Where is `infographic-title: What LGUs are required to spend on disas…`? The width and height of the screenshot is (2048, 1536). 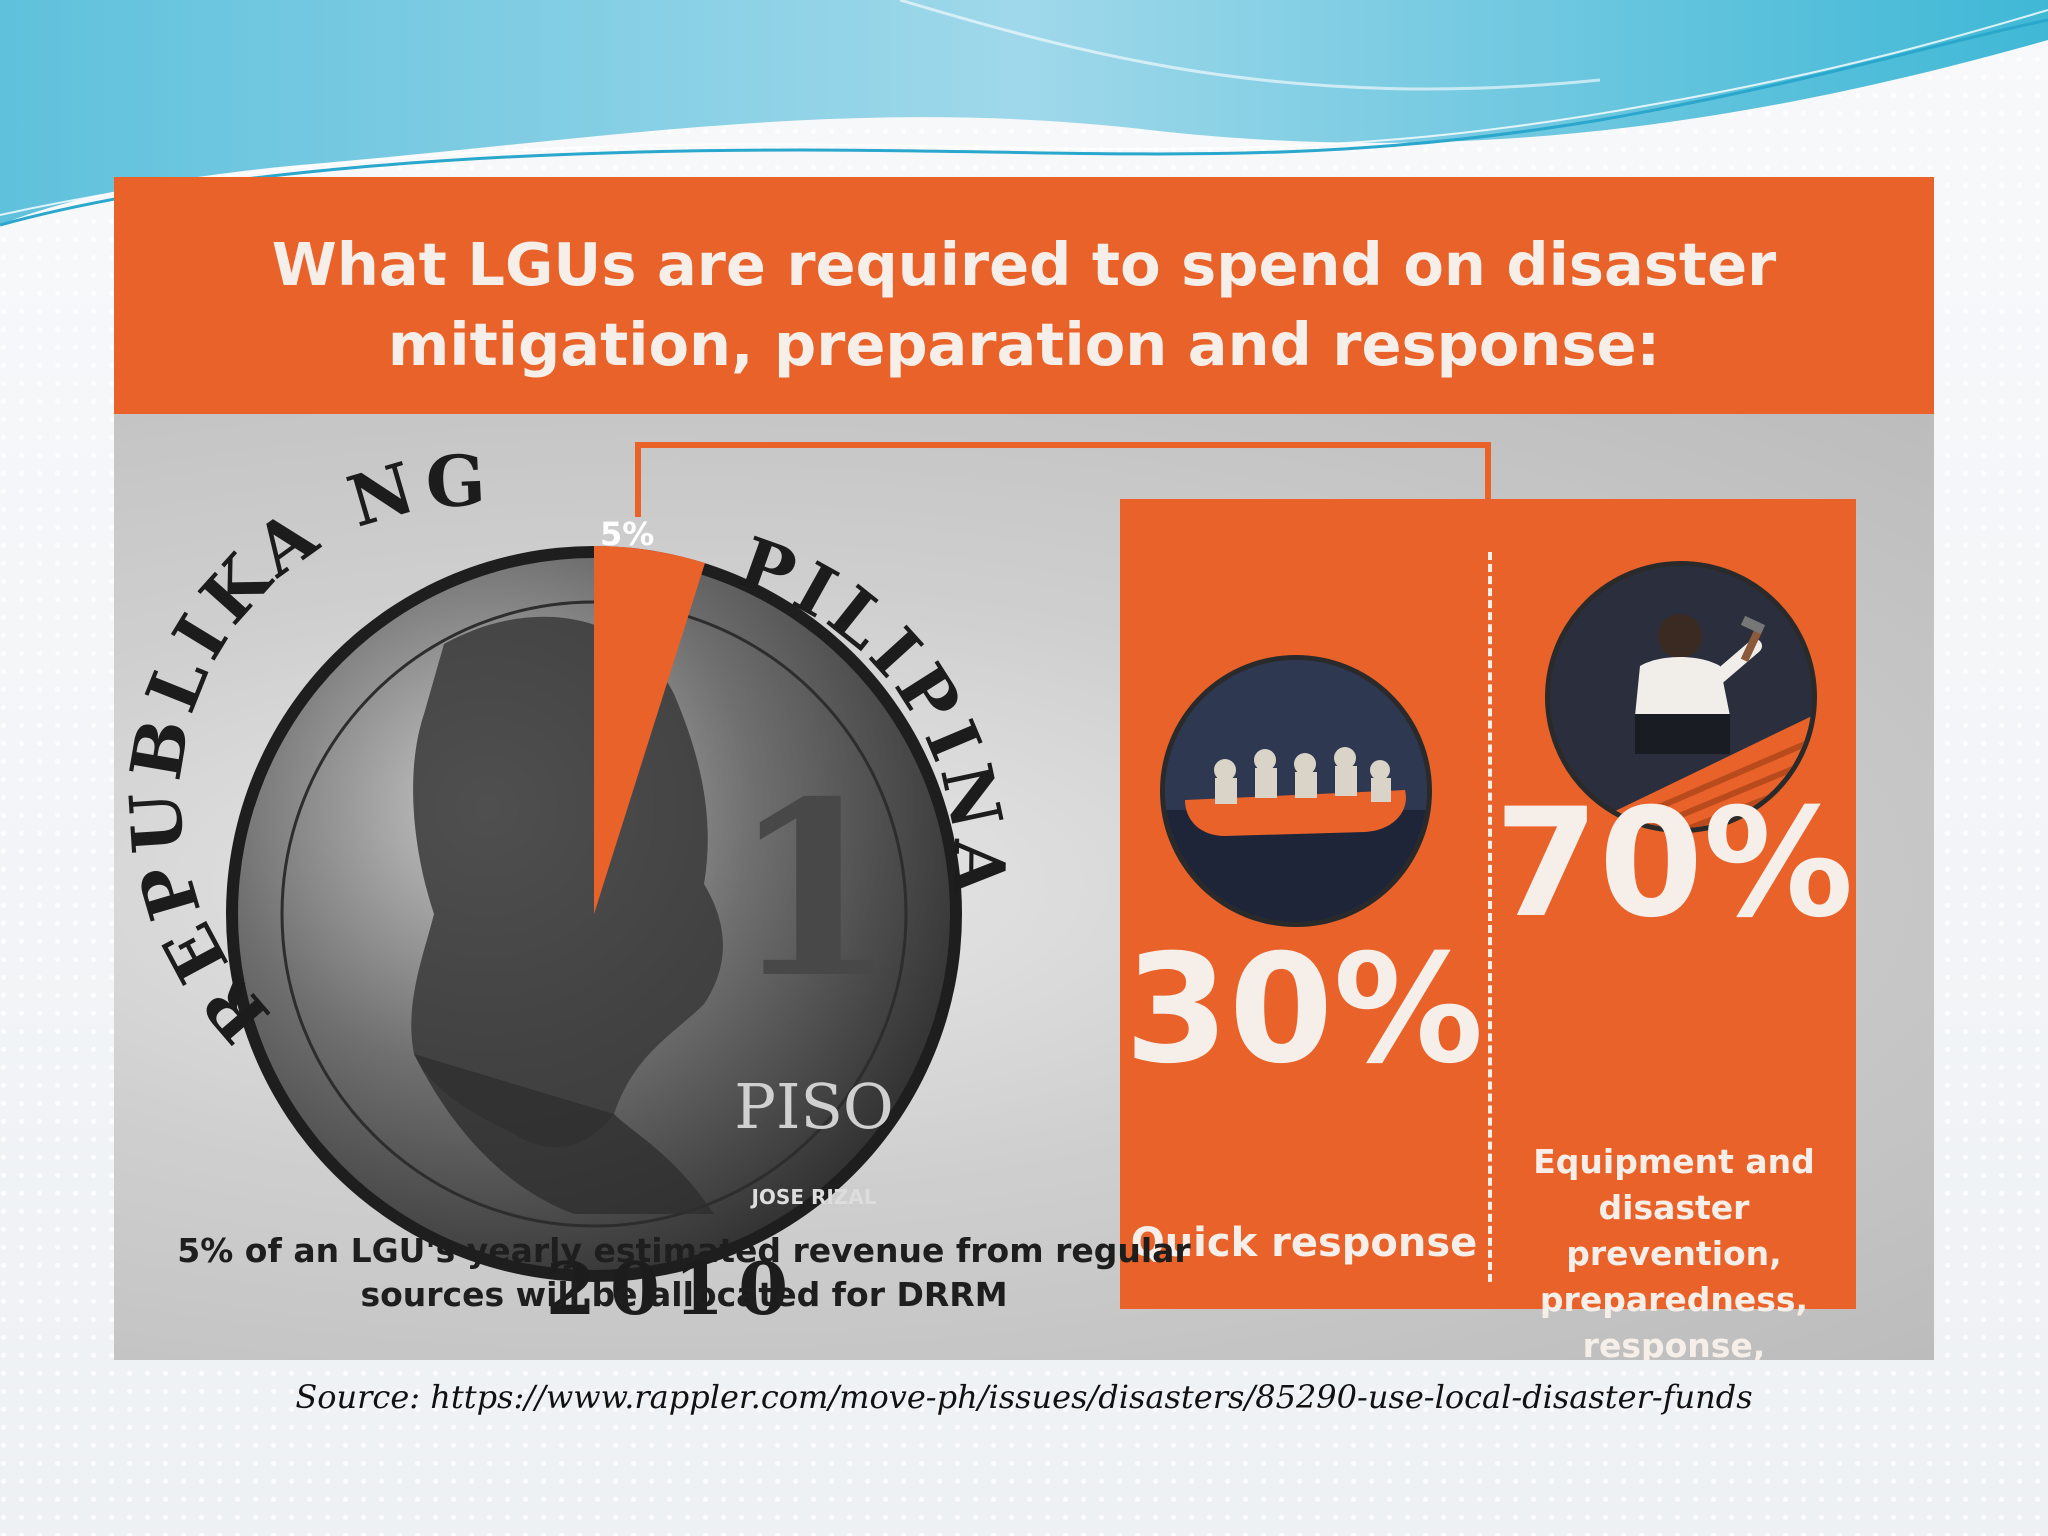 infographic-title: What LGUs are required to spend on disas… is located at coordinates (1024, 304).